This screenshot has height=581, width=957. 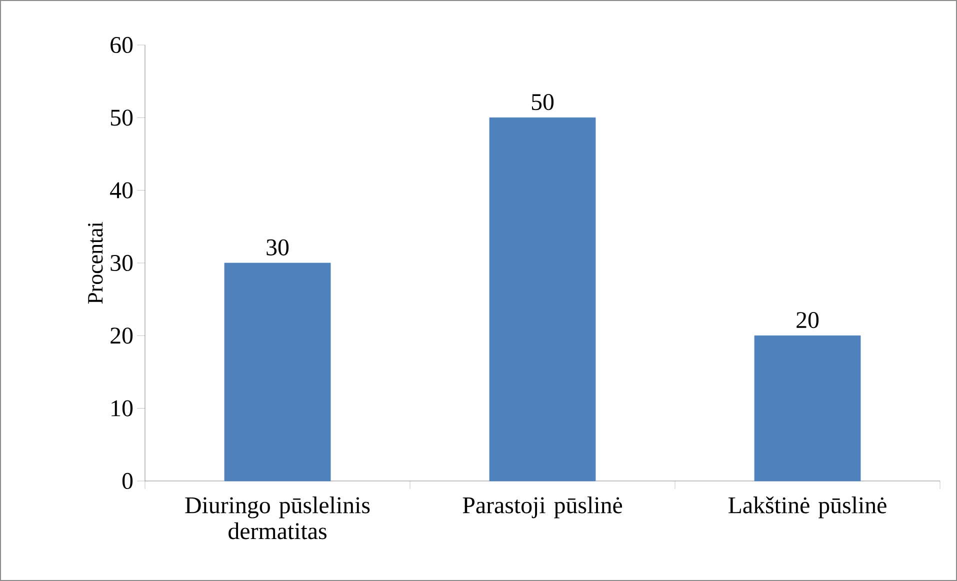 What do you see at coordinates (121, 45) in the screenshot?
I see `y-tick-label: 60` at bounding box center [121, 45].